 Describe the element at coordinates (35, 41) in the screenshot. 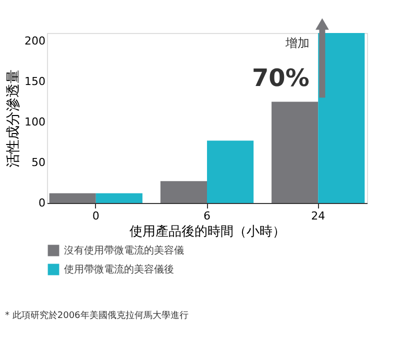

I see `y-tick-label: 200` at that location.